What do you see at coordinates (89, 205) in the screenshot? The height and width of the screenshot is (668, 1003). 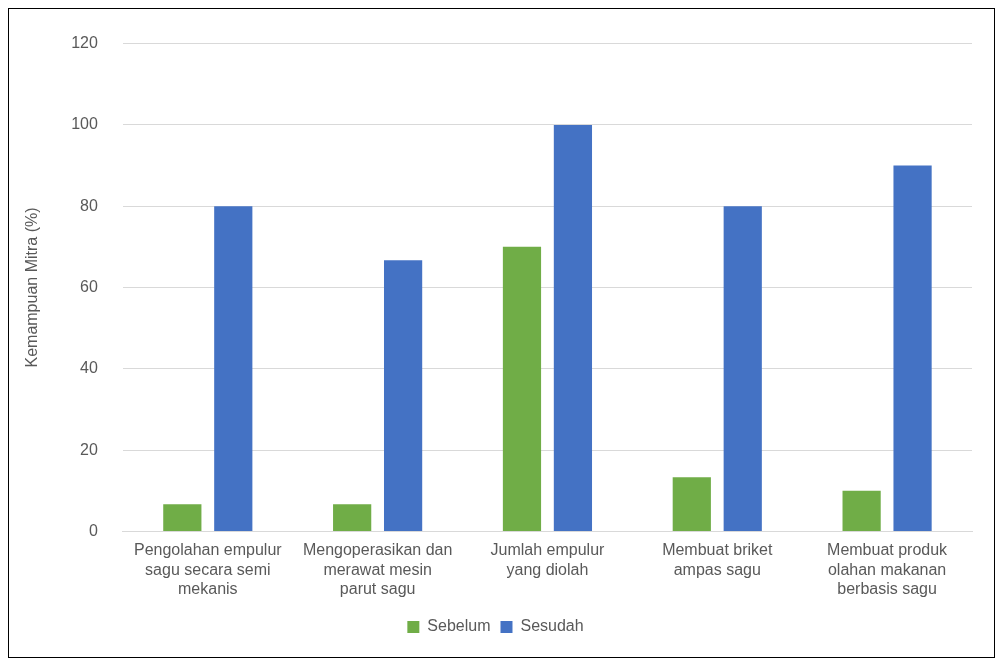 I see `y-tick-label: 80` at bounding box center [89, 205].